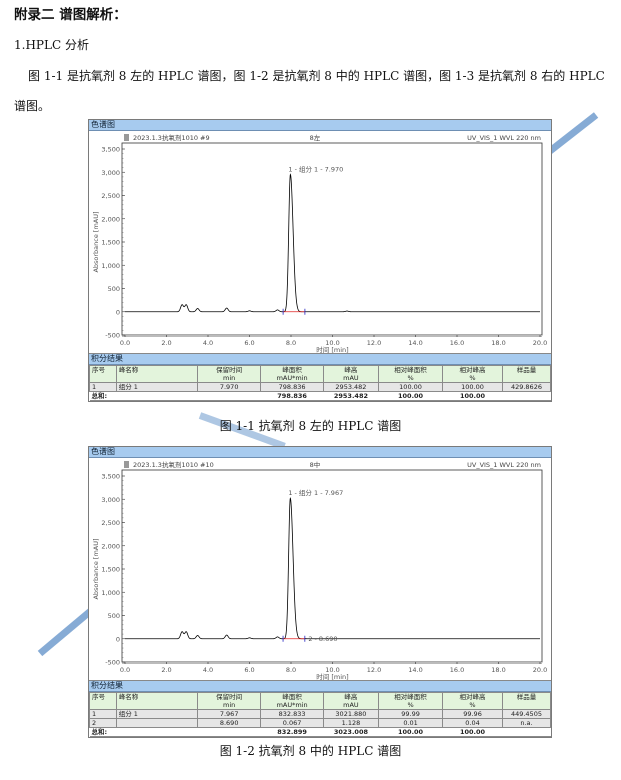  What do you see at coordinates (229, 714) in the screenshot?
I see `table-cell: 7.967` at bounding box center [229, 714].